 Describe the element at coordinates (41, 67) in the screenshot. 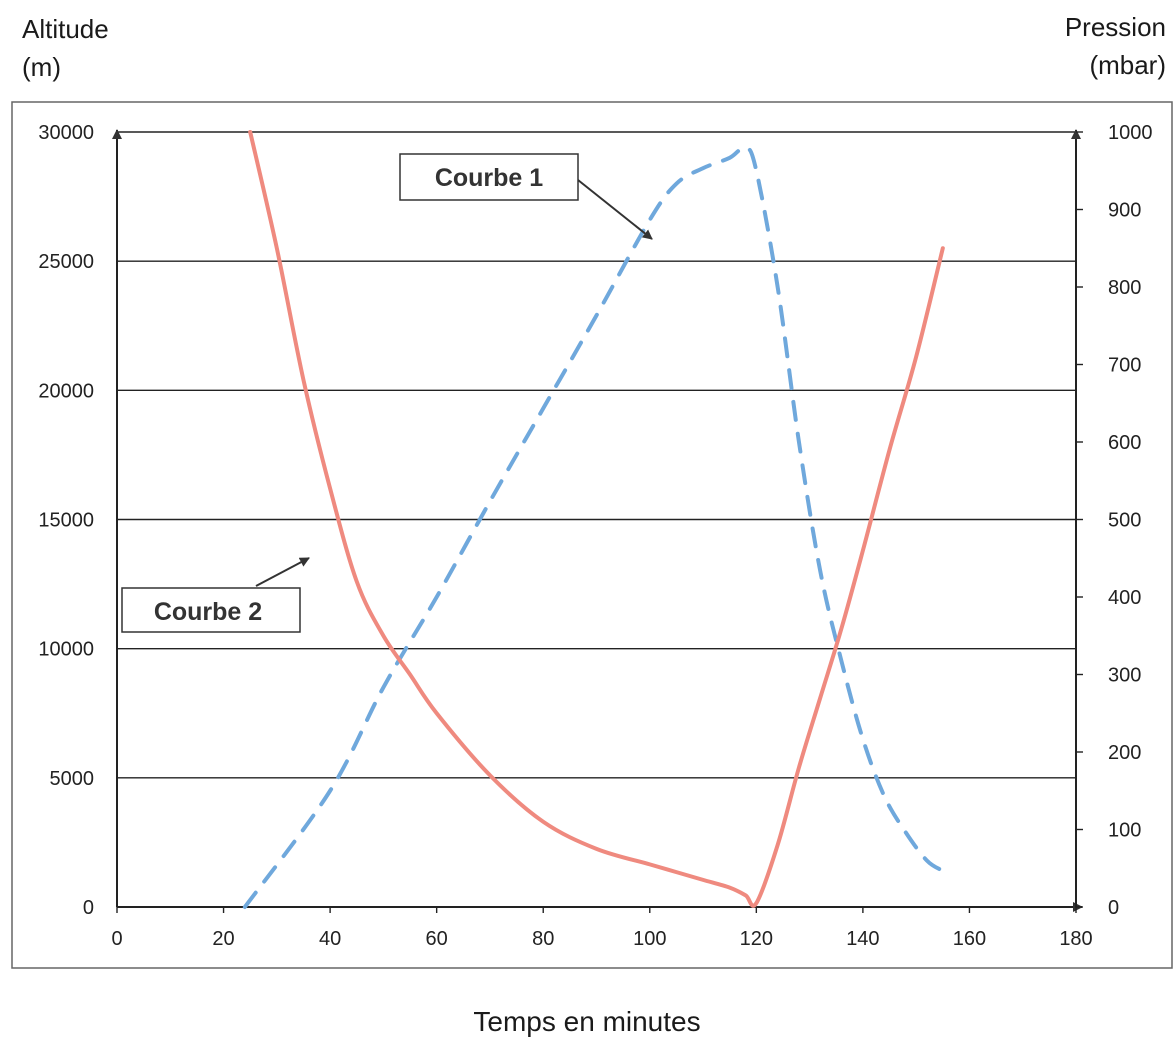

I see `left-axis-title-line2: (m)` at that location.